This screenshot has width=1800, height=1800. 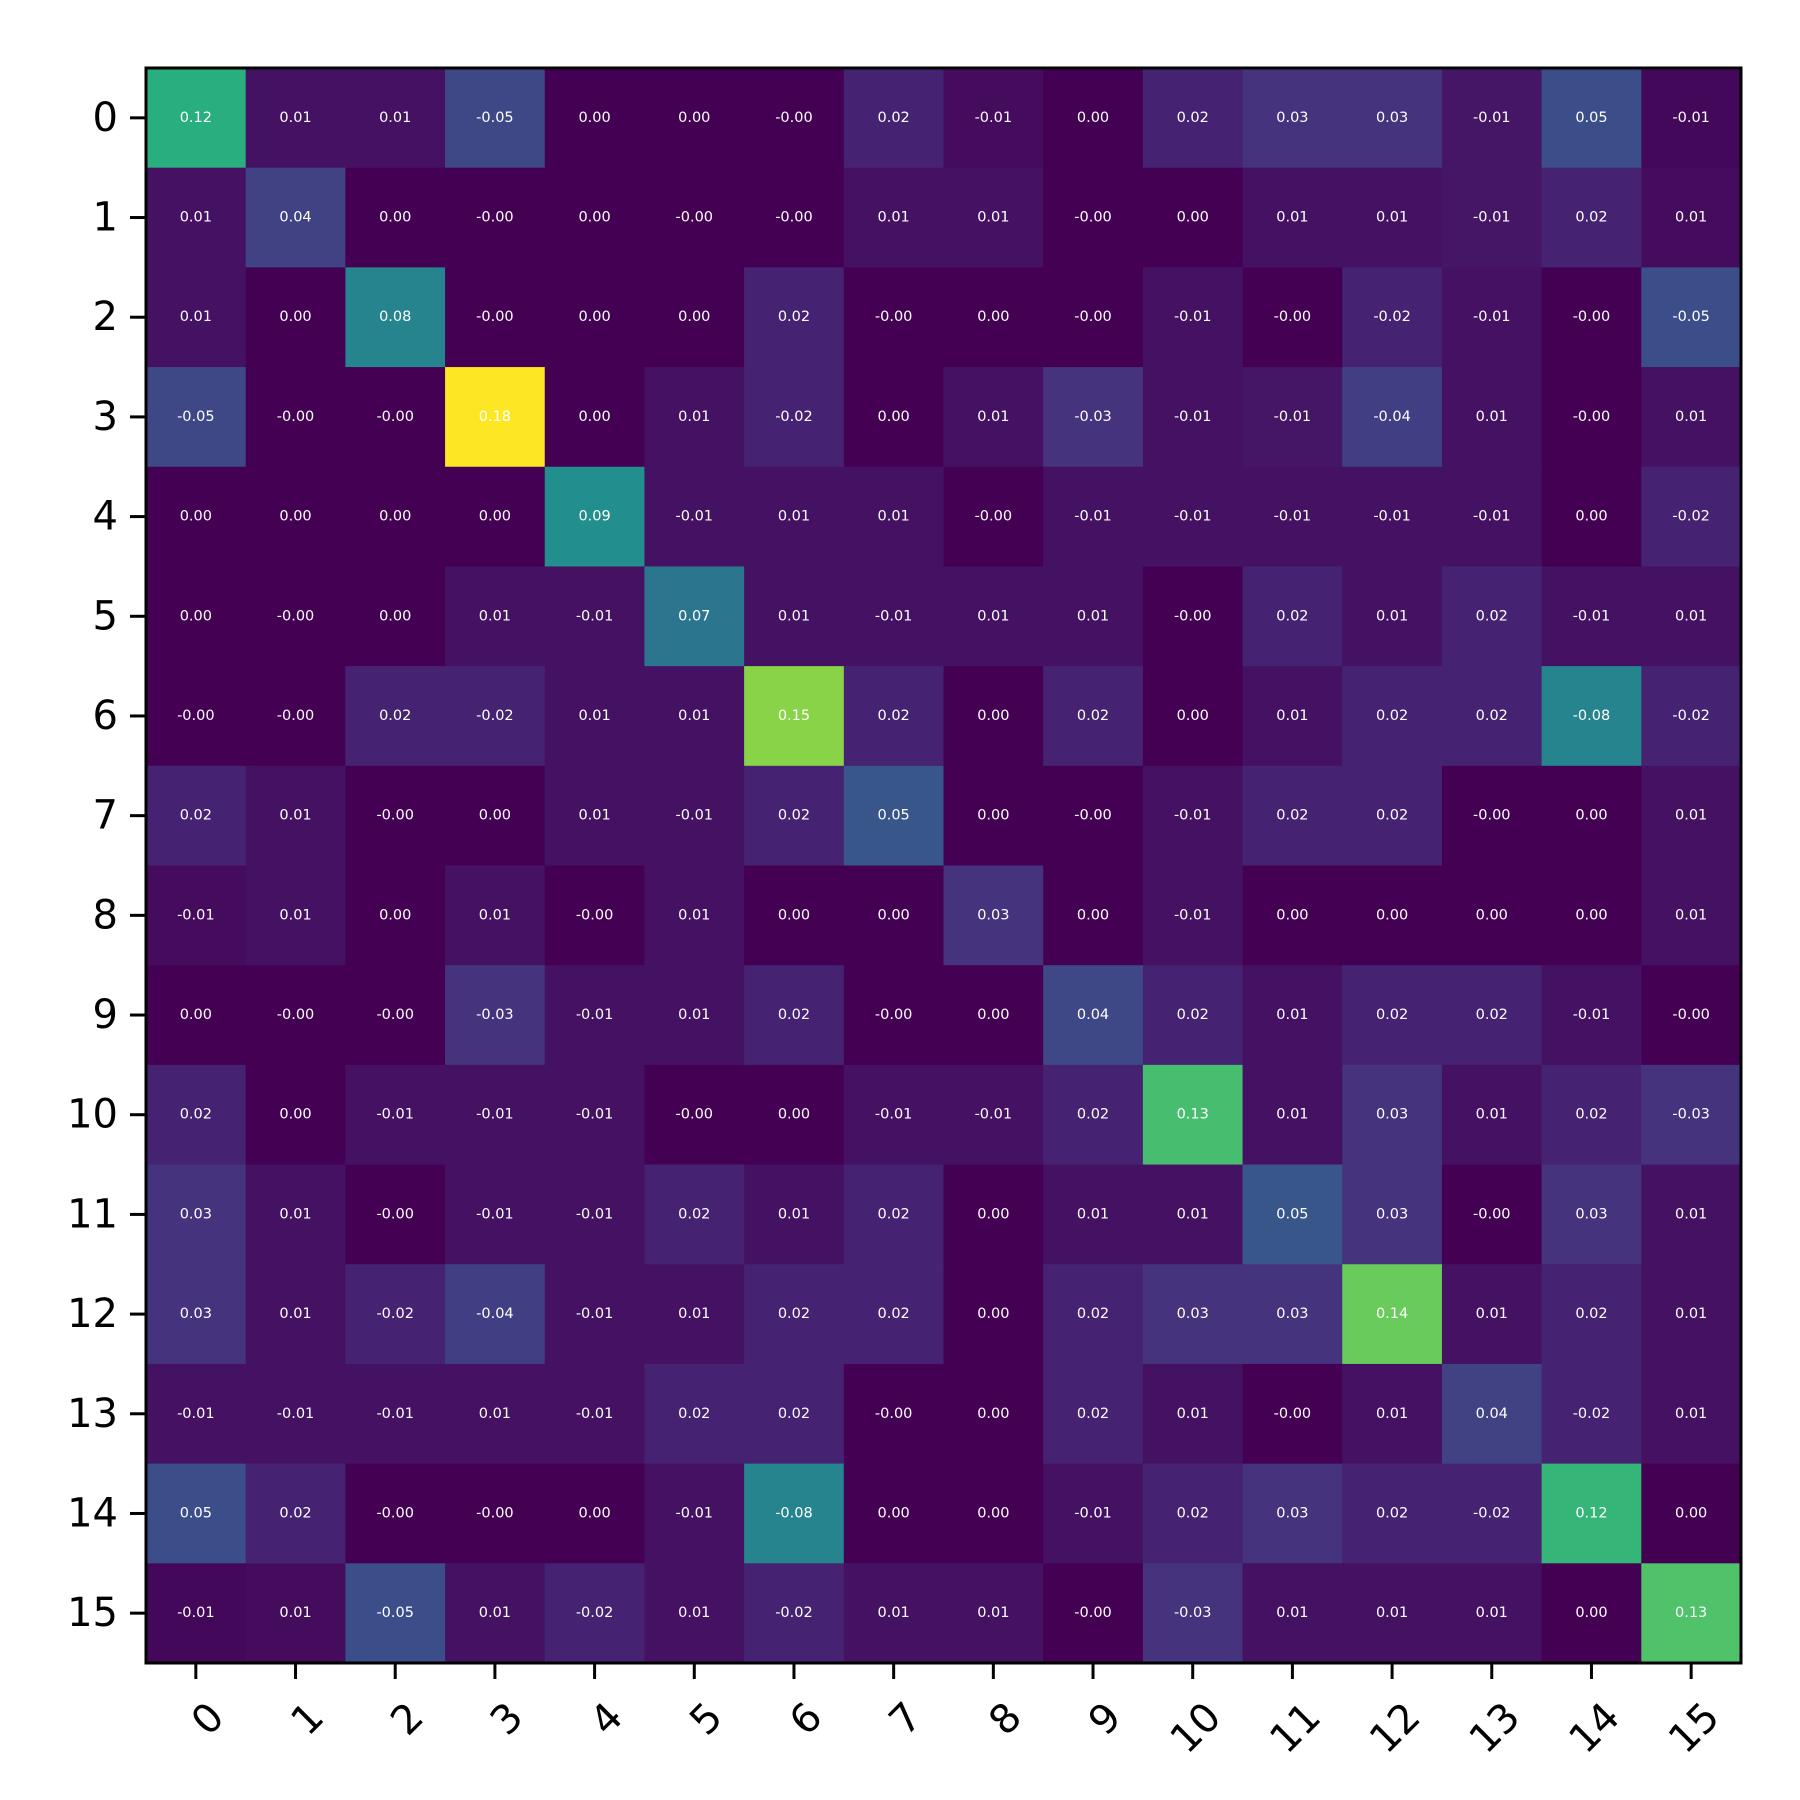 I want to click on x-tick-label: 12, so click(x=1395, y=1728).